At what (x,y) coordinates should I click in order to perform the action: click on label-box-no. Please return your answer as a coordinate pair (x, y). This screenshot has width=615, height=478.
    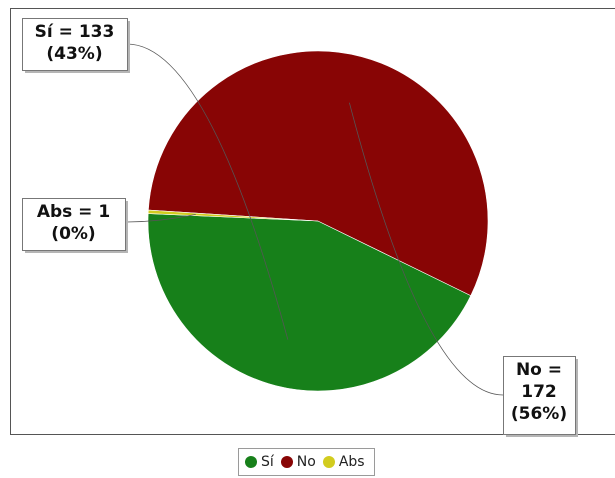
    Looking at the image, I should click on (539, 395).